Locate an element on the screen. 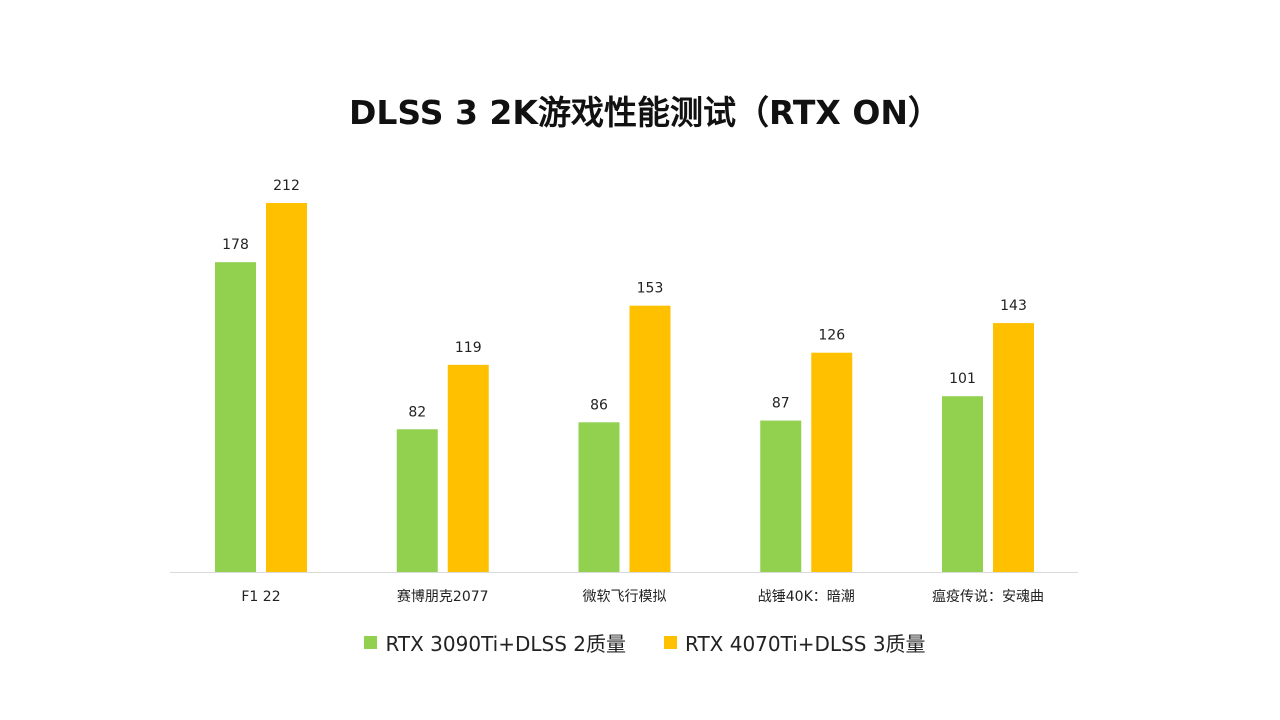  category-label-2: 赛博朋克2077 is located at coordinates (443, 596).